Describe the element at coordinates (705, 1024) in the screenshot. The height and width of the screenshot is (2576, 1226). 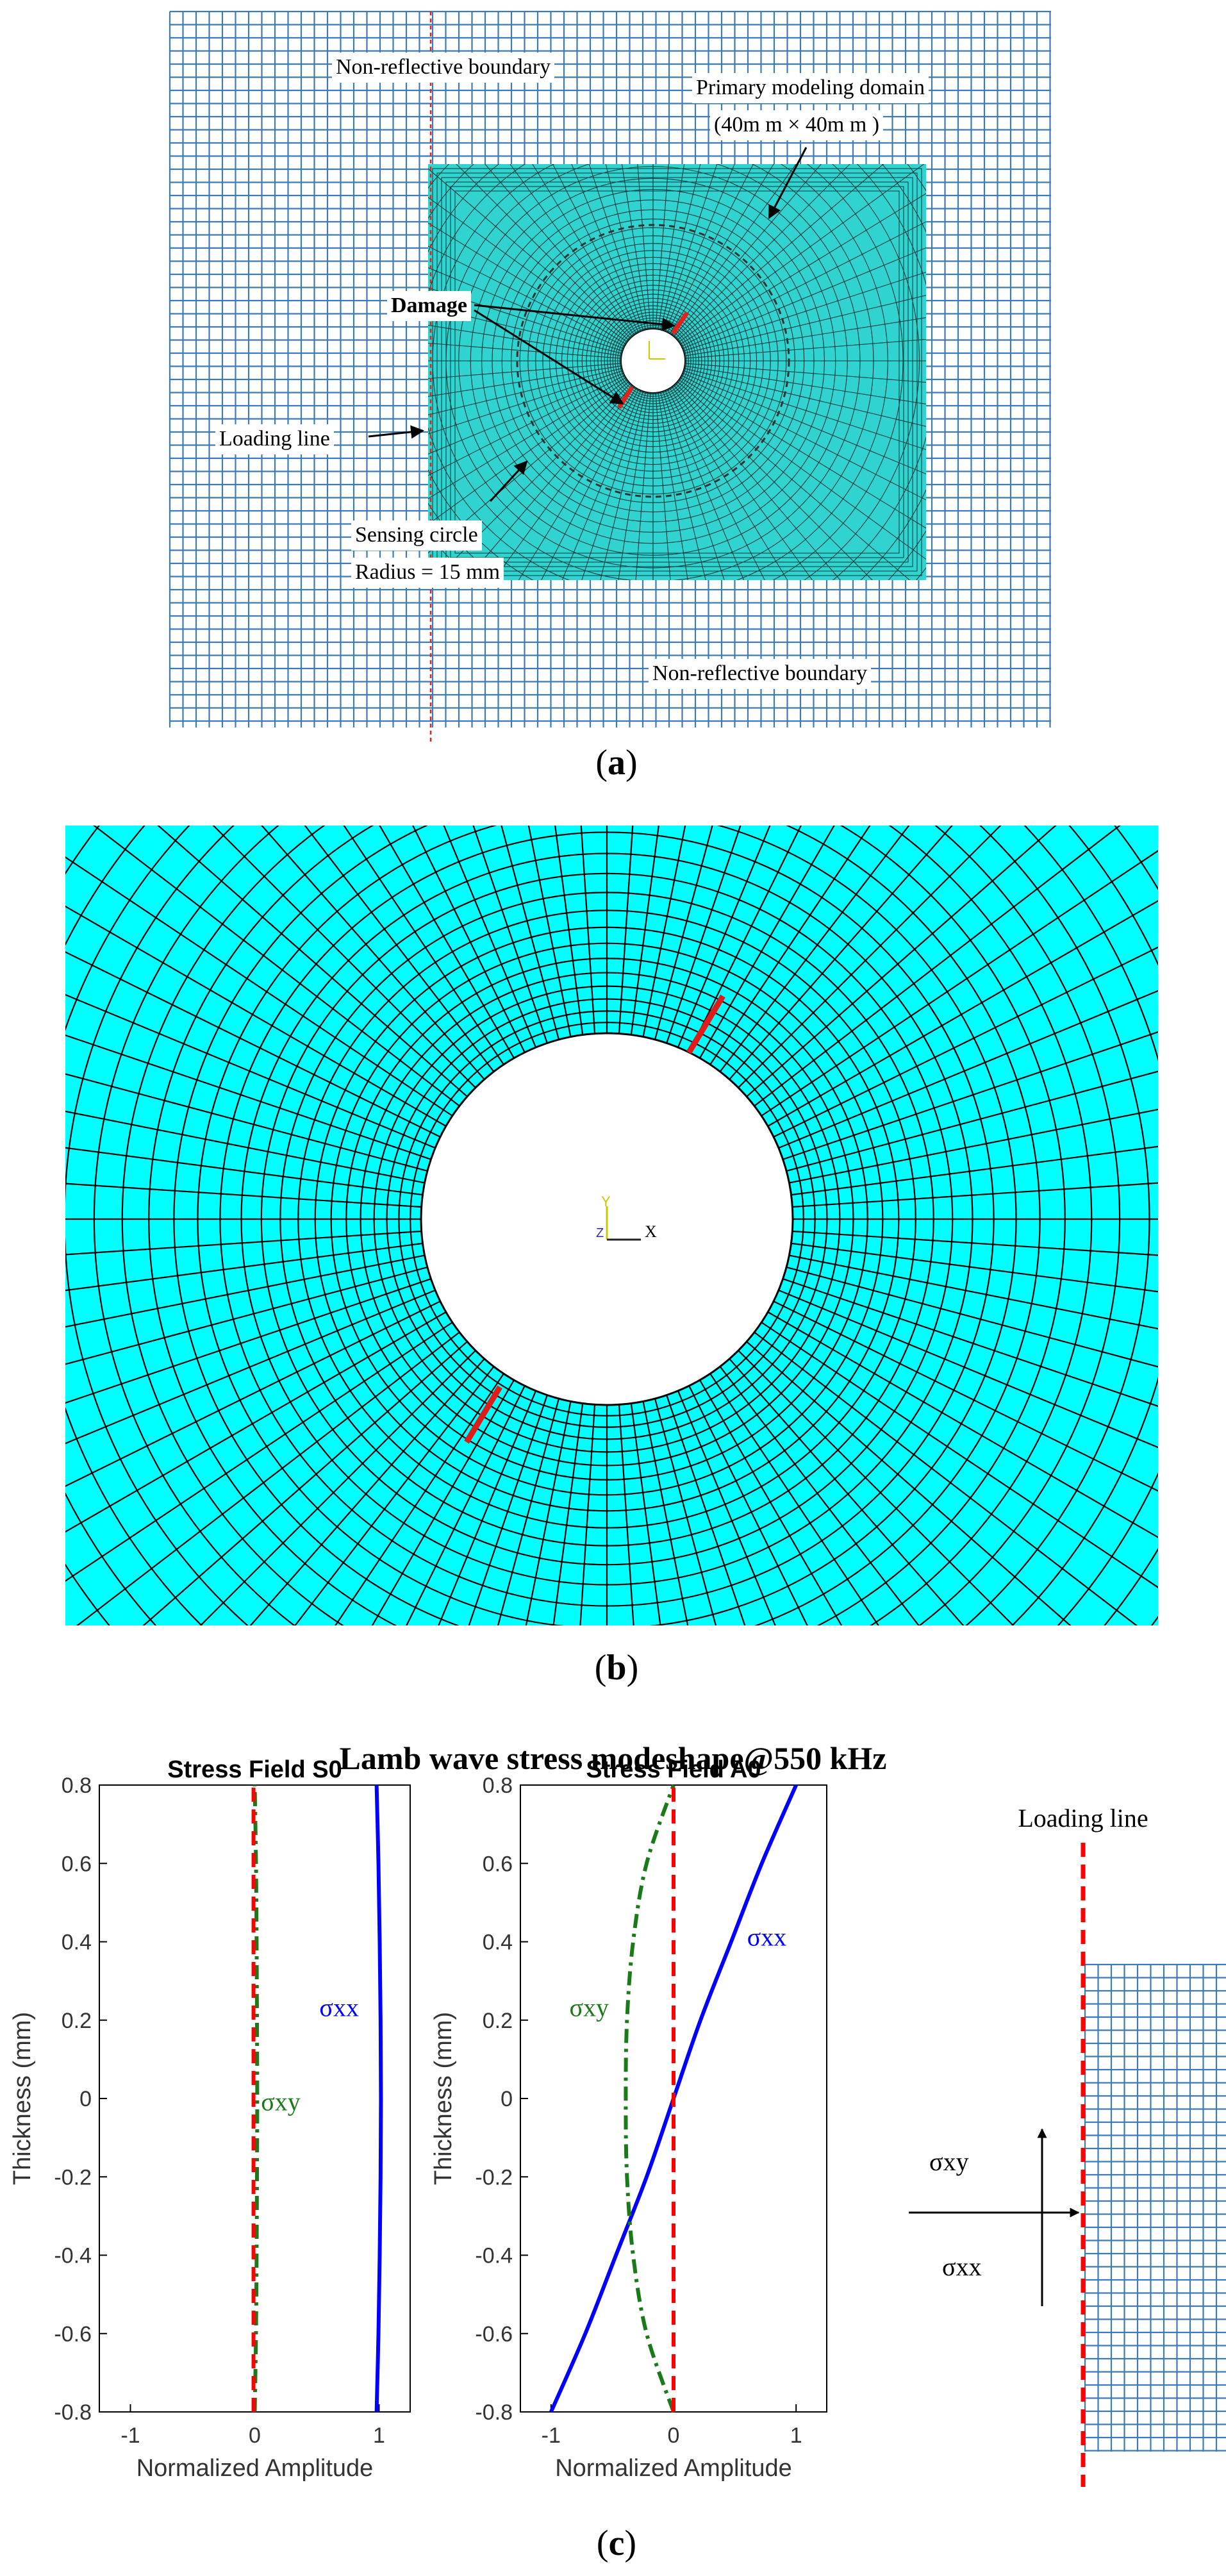
I see `crack-upper` at that location.